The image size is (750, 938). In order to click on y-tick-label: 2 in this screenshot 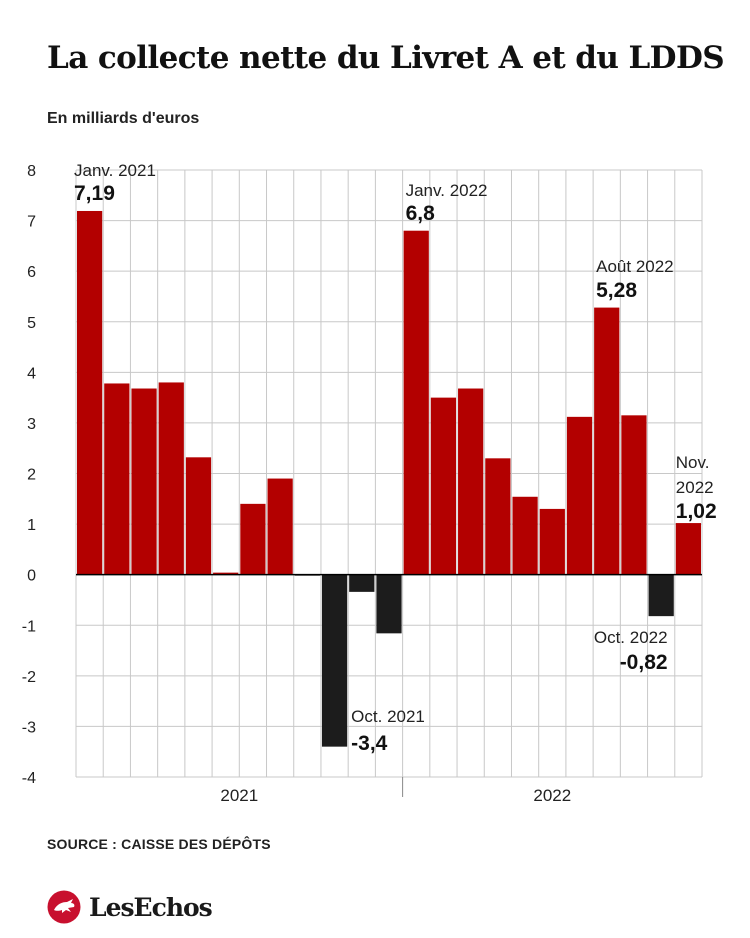, I will do `click(31, 475)`.